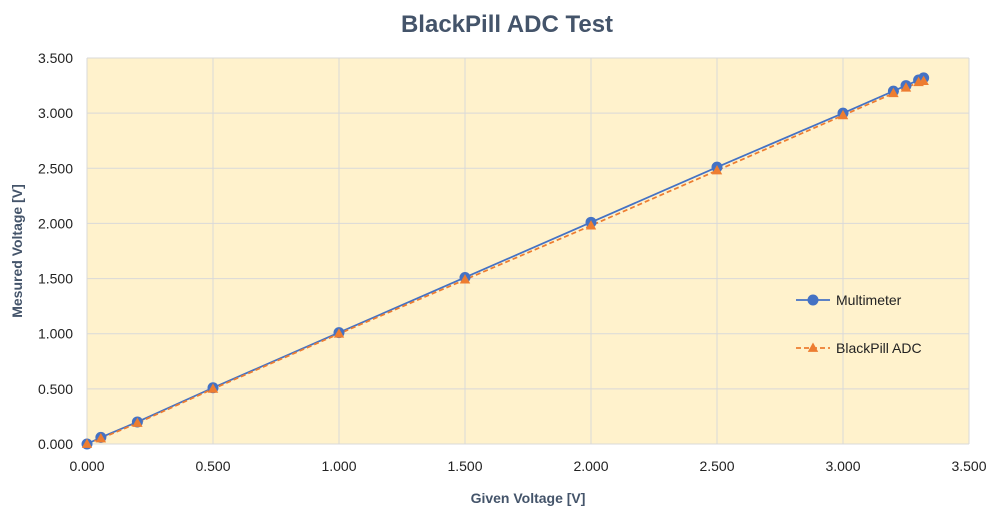 The image size is (1004, 519). What do you see at coordinates (17, 251) in the screenshot?
I see `y-axis-title: Mesured Voltage [V]` at bounding box center [17, 251].